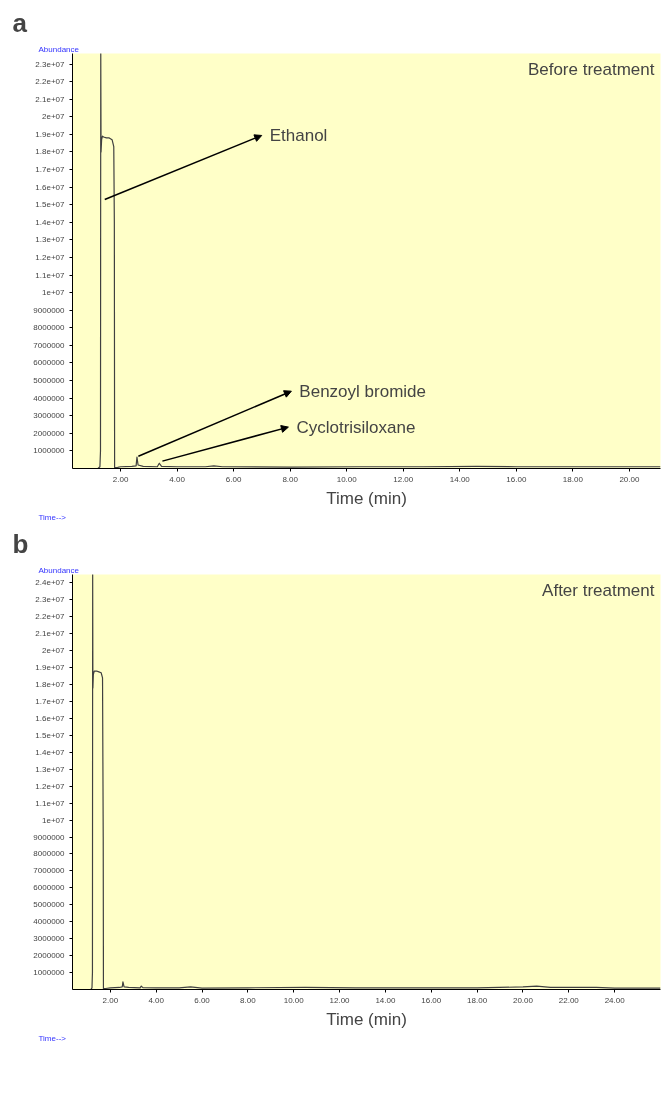  I want to click on annotation: Benzoyl bromide, so click(362, 391).